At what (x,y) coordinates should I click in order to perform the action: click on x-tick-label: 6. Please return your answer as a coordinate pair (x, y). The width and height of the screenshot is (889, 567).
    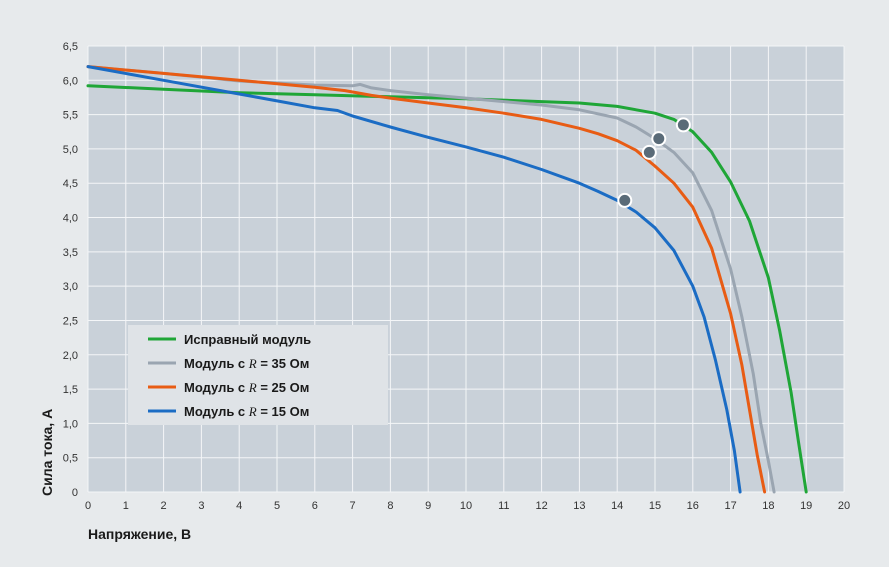
    Looking at the image, I should click on (315, 506).